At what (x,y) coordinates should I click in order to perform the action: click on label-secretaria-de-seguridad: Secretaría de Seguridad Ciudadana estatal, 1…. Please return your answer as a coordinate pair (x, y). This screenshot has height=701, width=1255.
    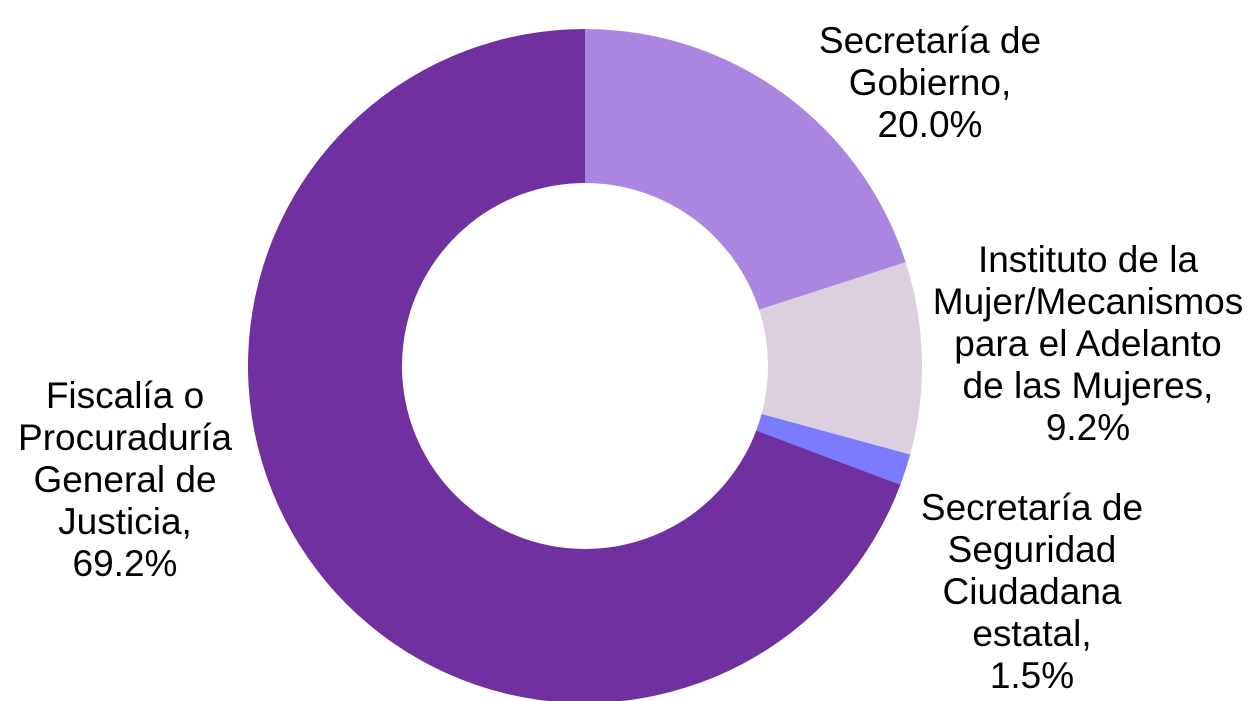
    Looking at the image, I should click on (1032, 591).